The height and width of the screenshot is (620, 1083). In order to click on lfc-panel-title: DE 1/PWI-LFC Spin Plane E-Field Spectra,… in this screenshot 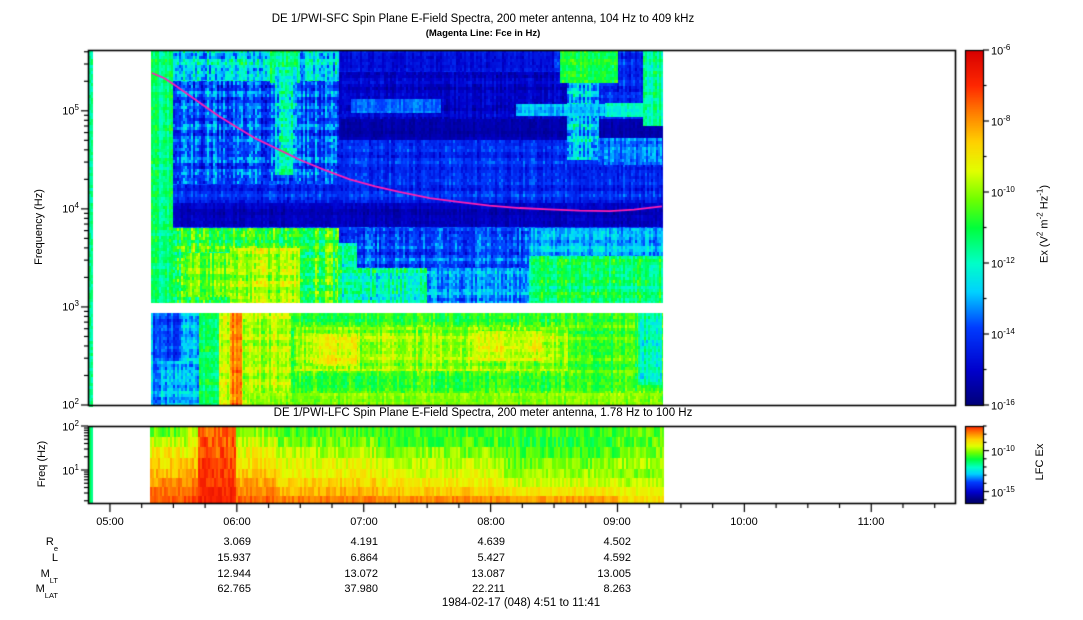, I will do `click(483, 413)`.